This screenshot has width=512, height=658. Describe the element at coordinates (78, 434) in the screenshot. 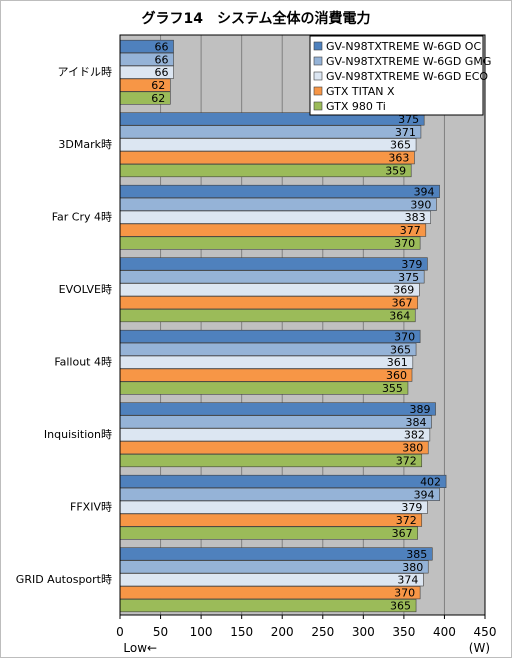

I see `category-label: Inquisition時` at that location.